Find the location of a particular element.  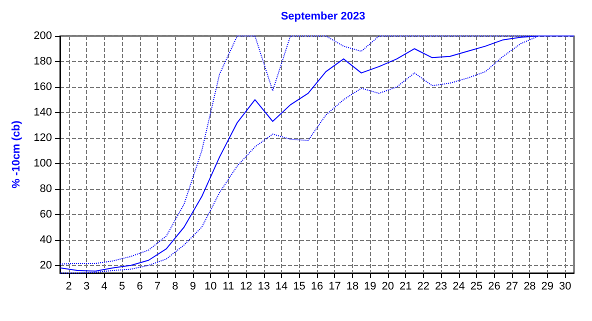

x-tick-label: 20 is located at coordinates (388, 286).